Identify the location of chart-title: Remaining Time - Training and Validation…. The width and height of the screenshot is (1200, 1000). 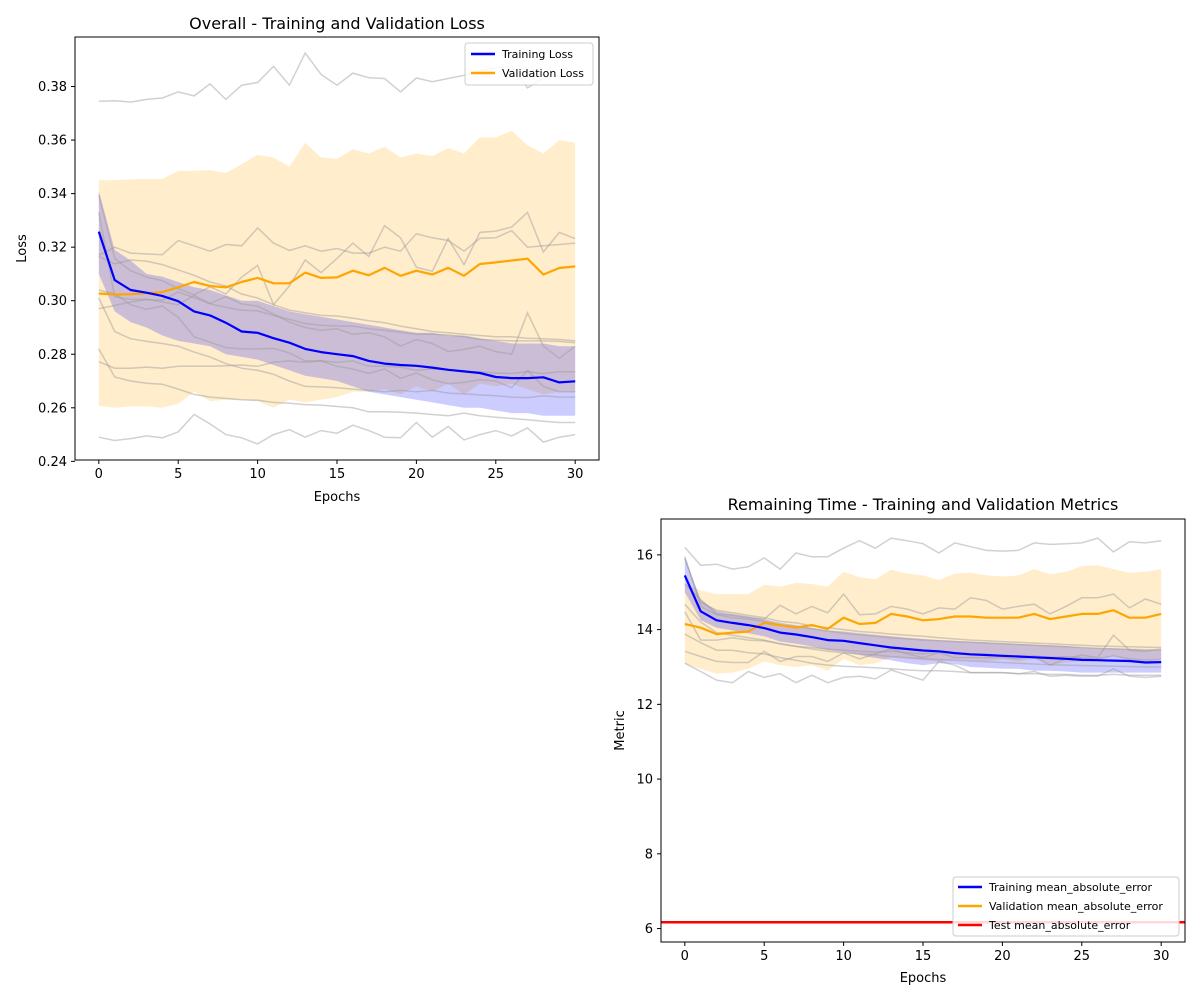
(923, 504).